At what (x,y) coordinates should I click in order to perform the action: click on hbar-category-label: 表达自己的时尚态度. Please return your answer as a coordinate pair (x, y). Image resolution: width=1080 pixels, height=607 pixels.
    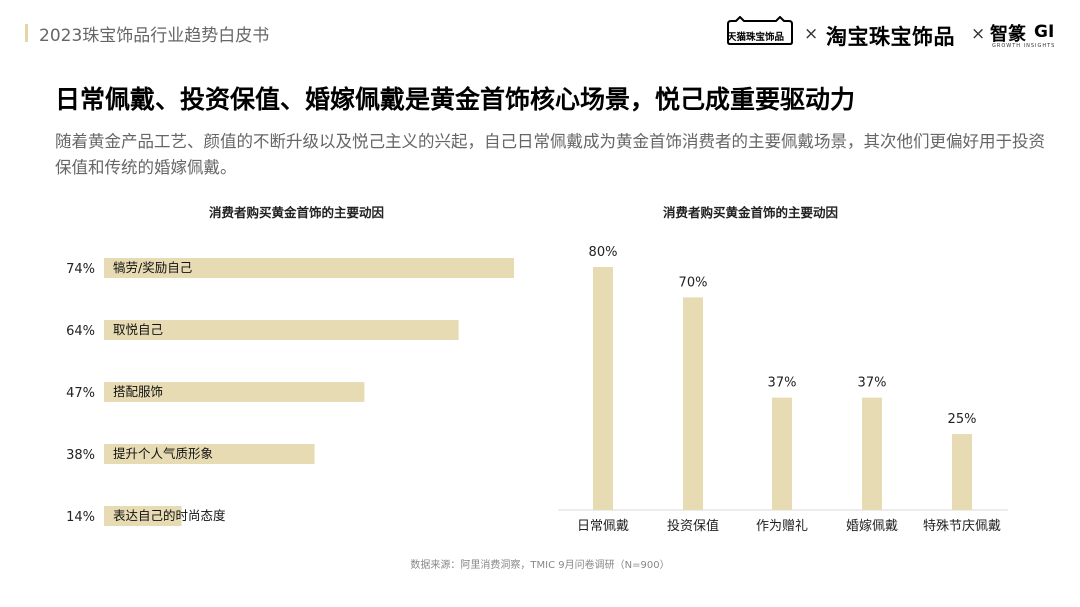
    Looking at the image, I should click on (169, 515).